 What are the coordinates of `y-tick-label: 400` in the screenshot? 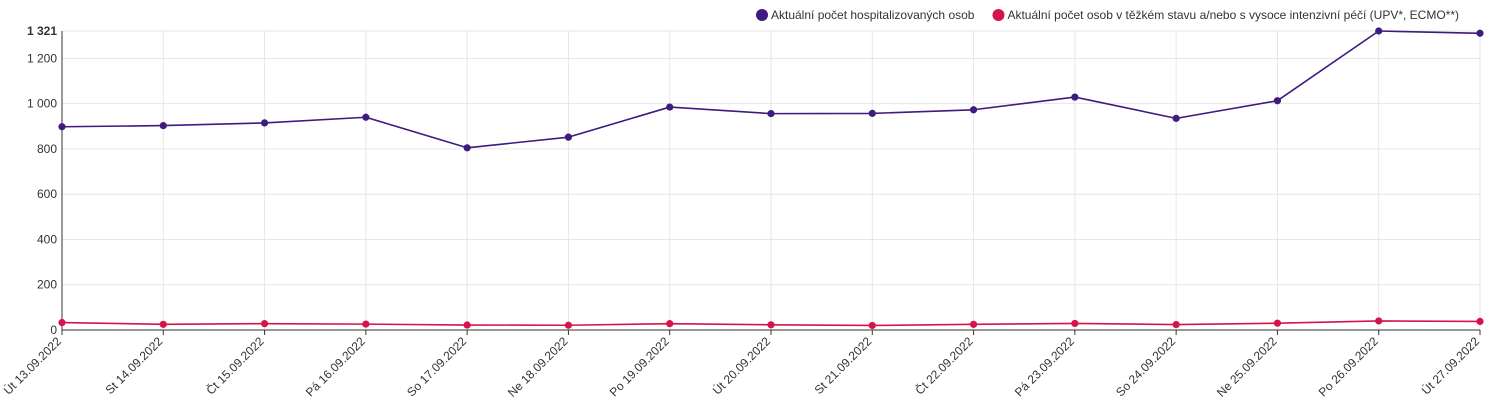 It's located at (47, 239).